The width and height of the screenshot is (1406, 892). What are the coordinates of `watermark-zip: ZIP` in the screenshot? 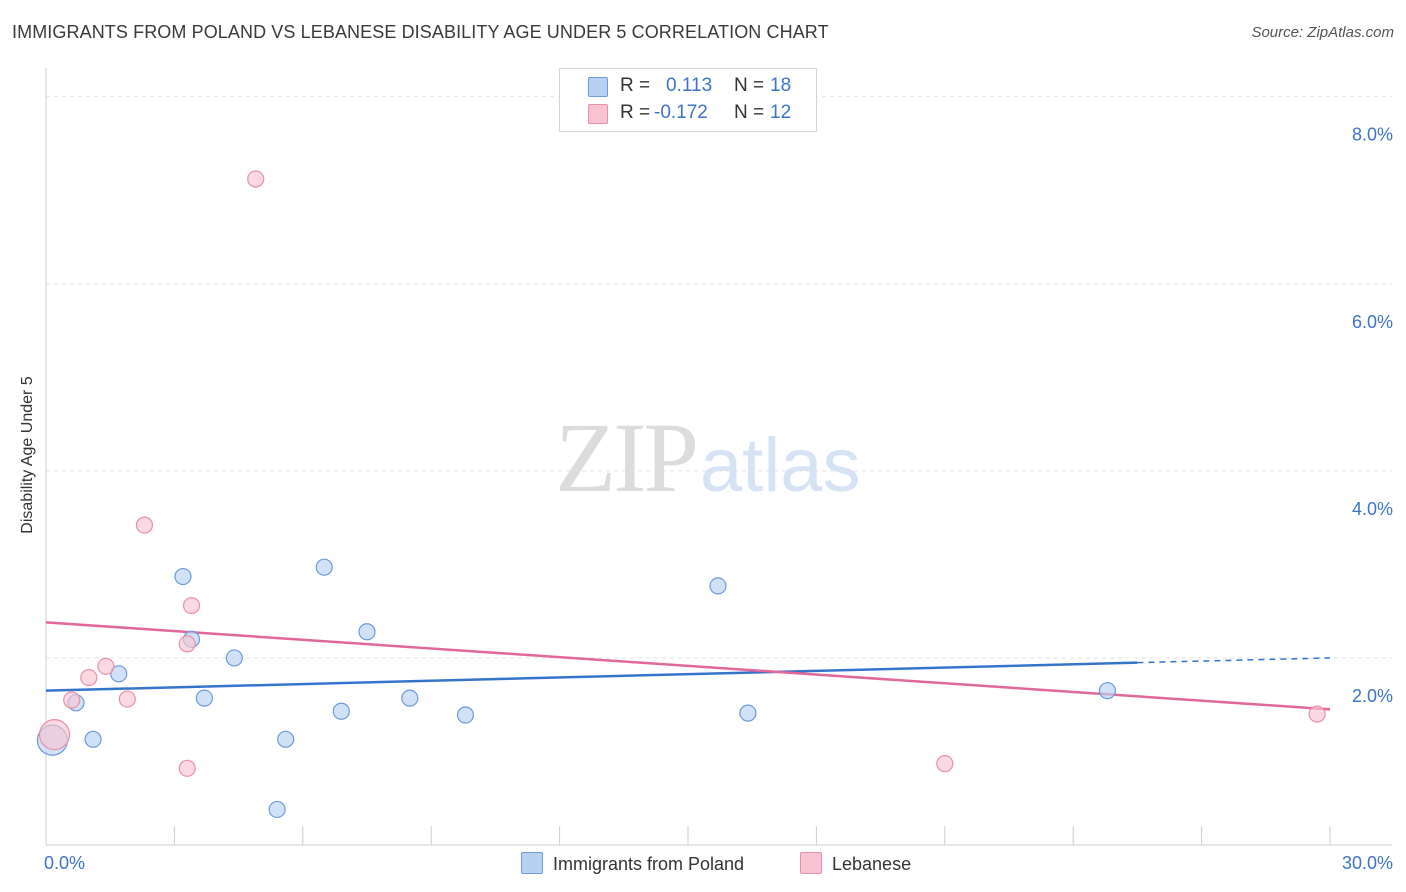 It's located at (627, 457).